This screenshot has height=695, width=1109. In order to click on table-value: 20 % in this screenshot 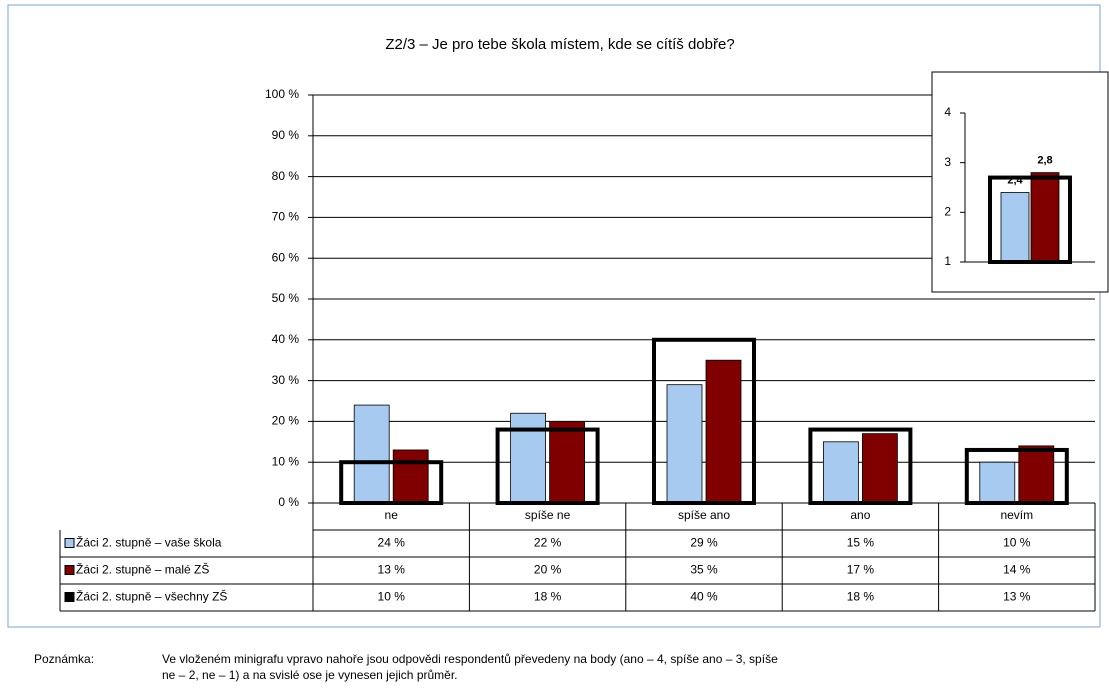, I will do `click(548, 570)`.